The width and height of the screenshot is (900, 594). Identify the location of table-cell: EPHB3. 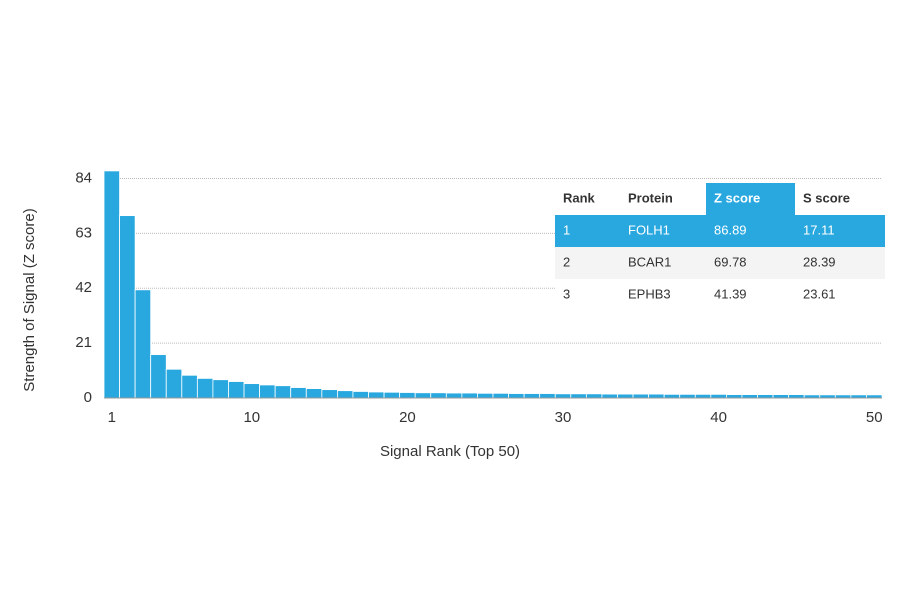
(649, 293).